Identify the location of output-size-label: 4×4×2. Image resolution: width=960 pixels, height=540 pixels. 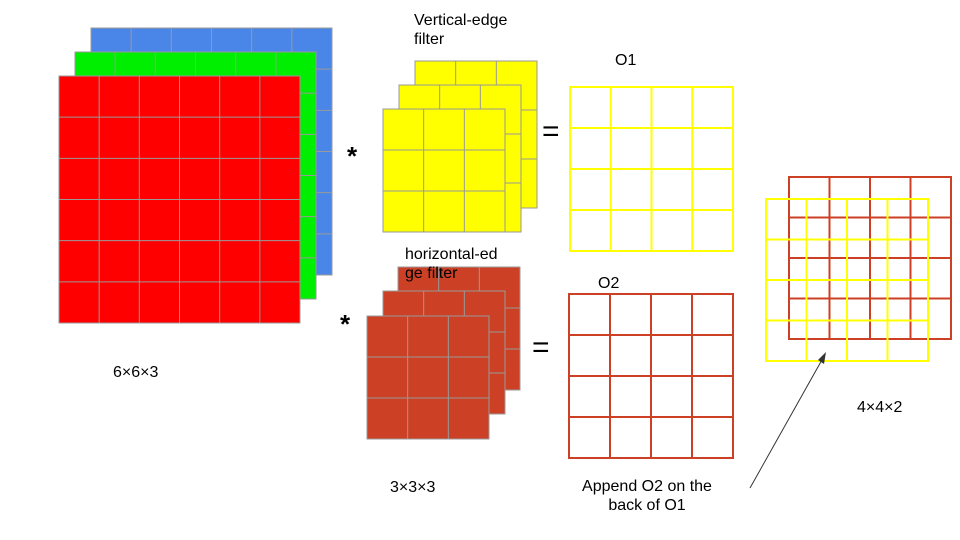
(880, 407).